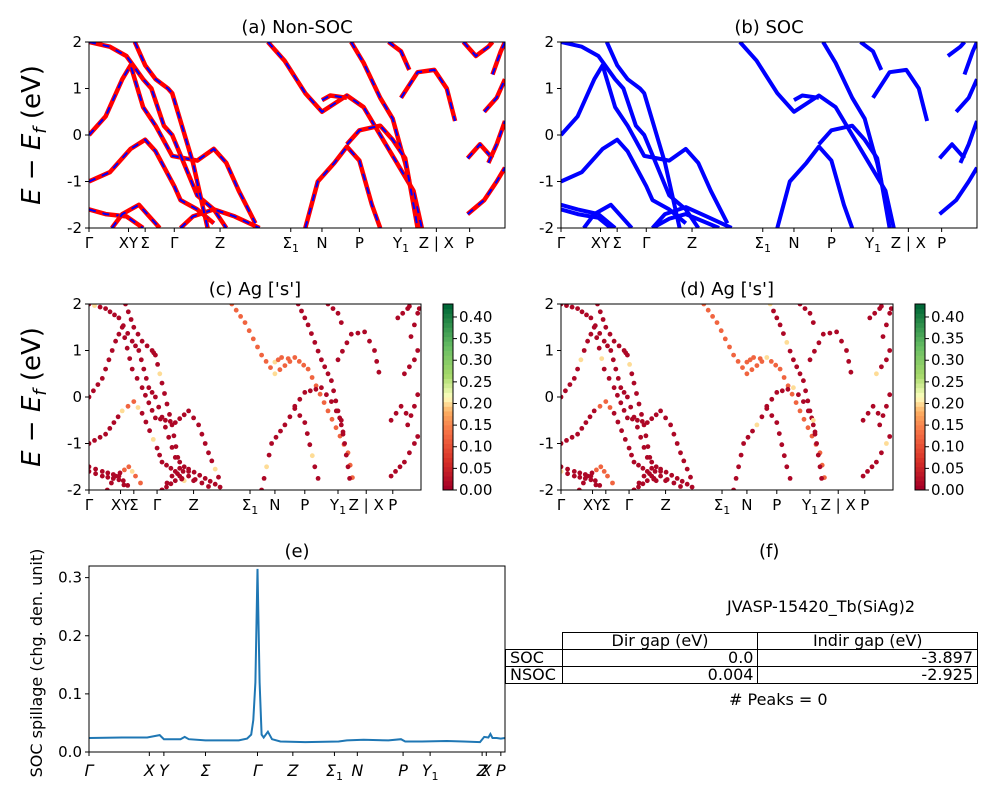  Describe the element at coordinates (403, 770) in the screenshot. I see `panel-e-xtick-label: P` at that location.